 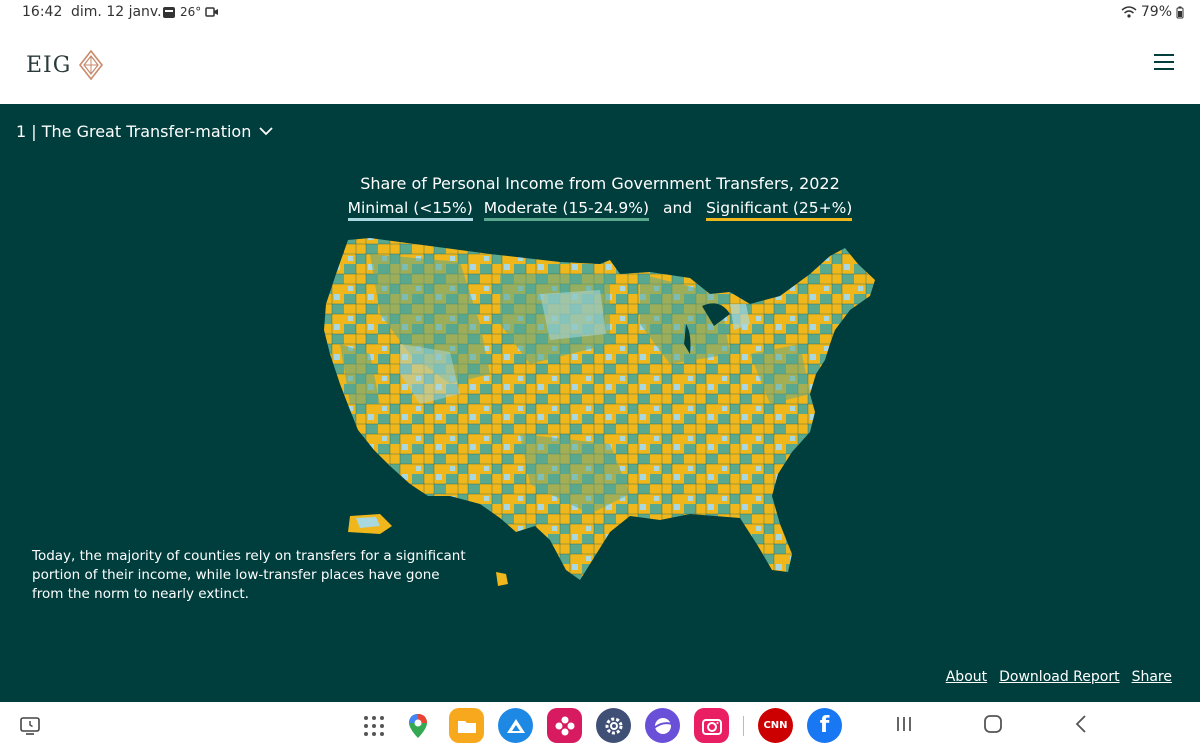 What do you see at coordinates (743, 725) in the screenshot?
I see `dock-separator` at bounding box center [743, 725].